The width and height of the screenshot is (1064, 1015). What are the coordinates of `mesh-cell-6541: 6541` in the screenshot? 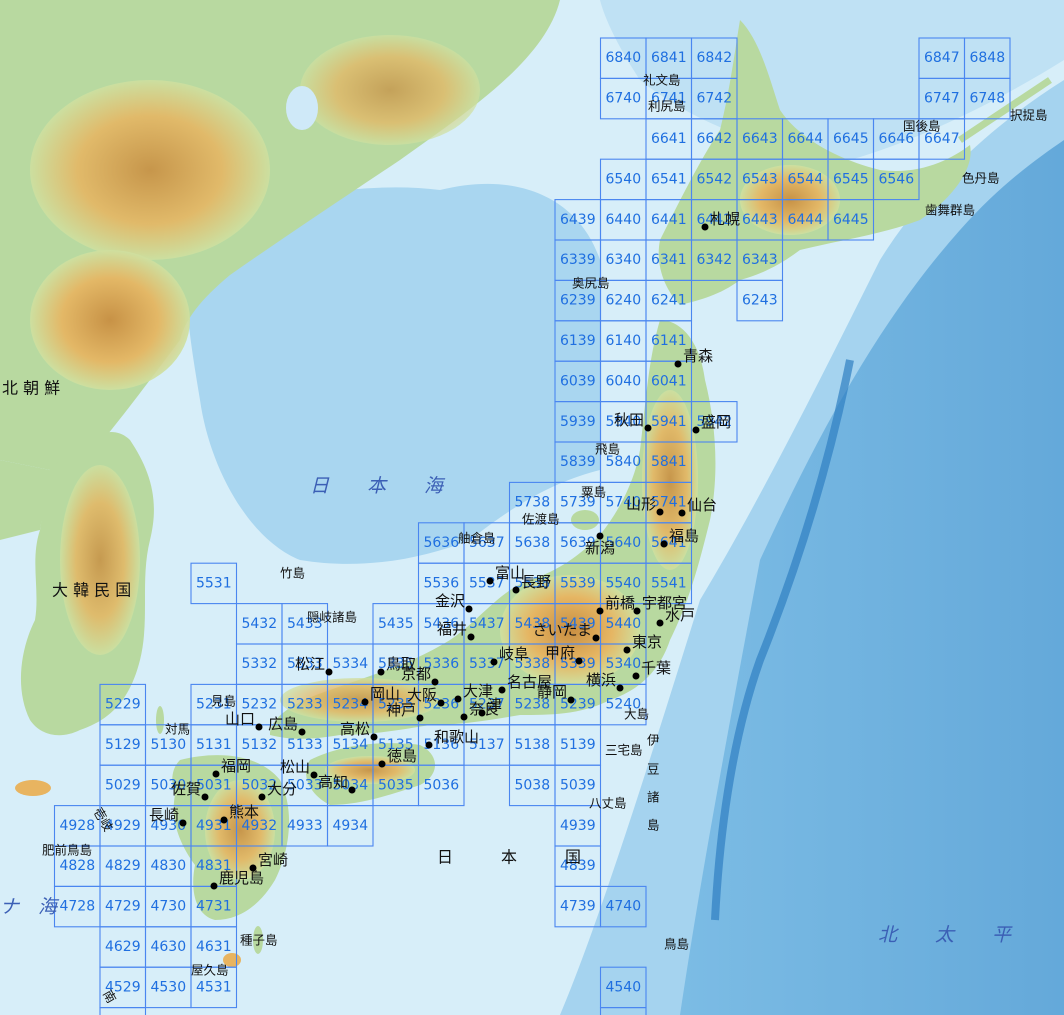 It's located at (669, 179).